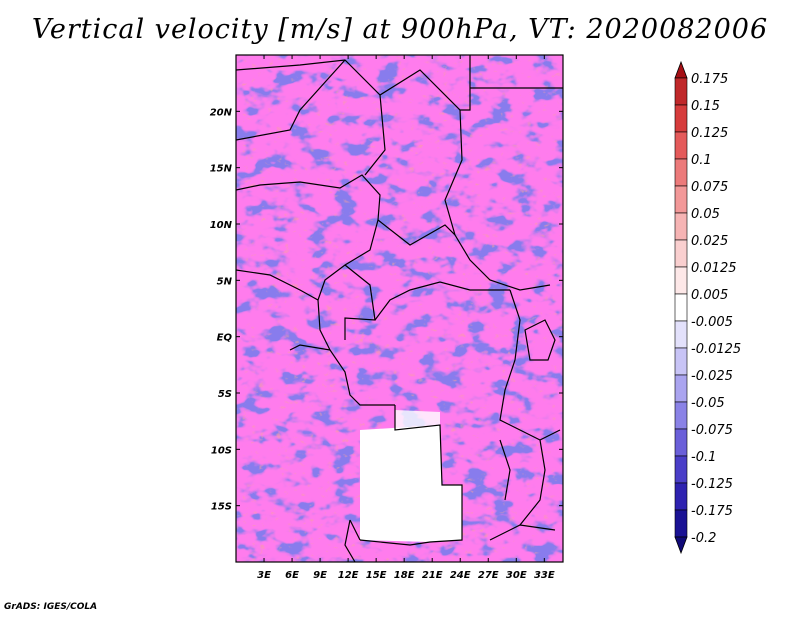 This screenshot has width=800, height=618. What do you see at coordinates (516, 575) in the screenshot?
I see `x-tick-label: 30E` at bounding box center [516, 575].